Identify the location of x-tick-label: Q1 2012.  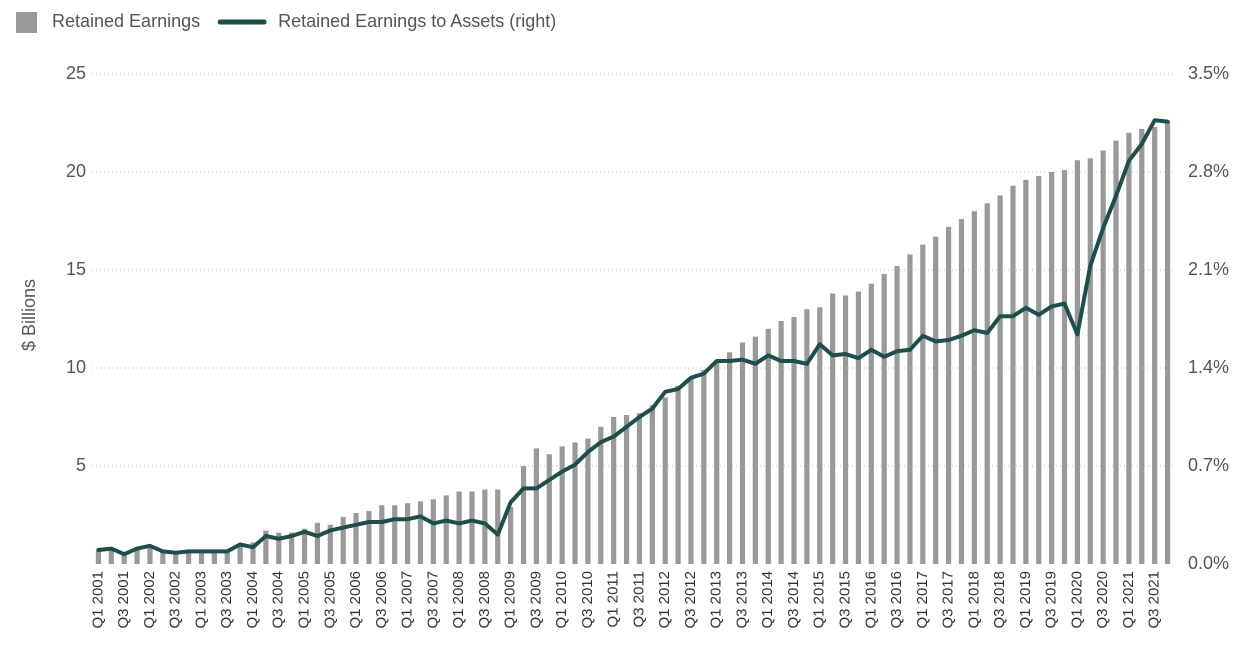
(664, 600).